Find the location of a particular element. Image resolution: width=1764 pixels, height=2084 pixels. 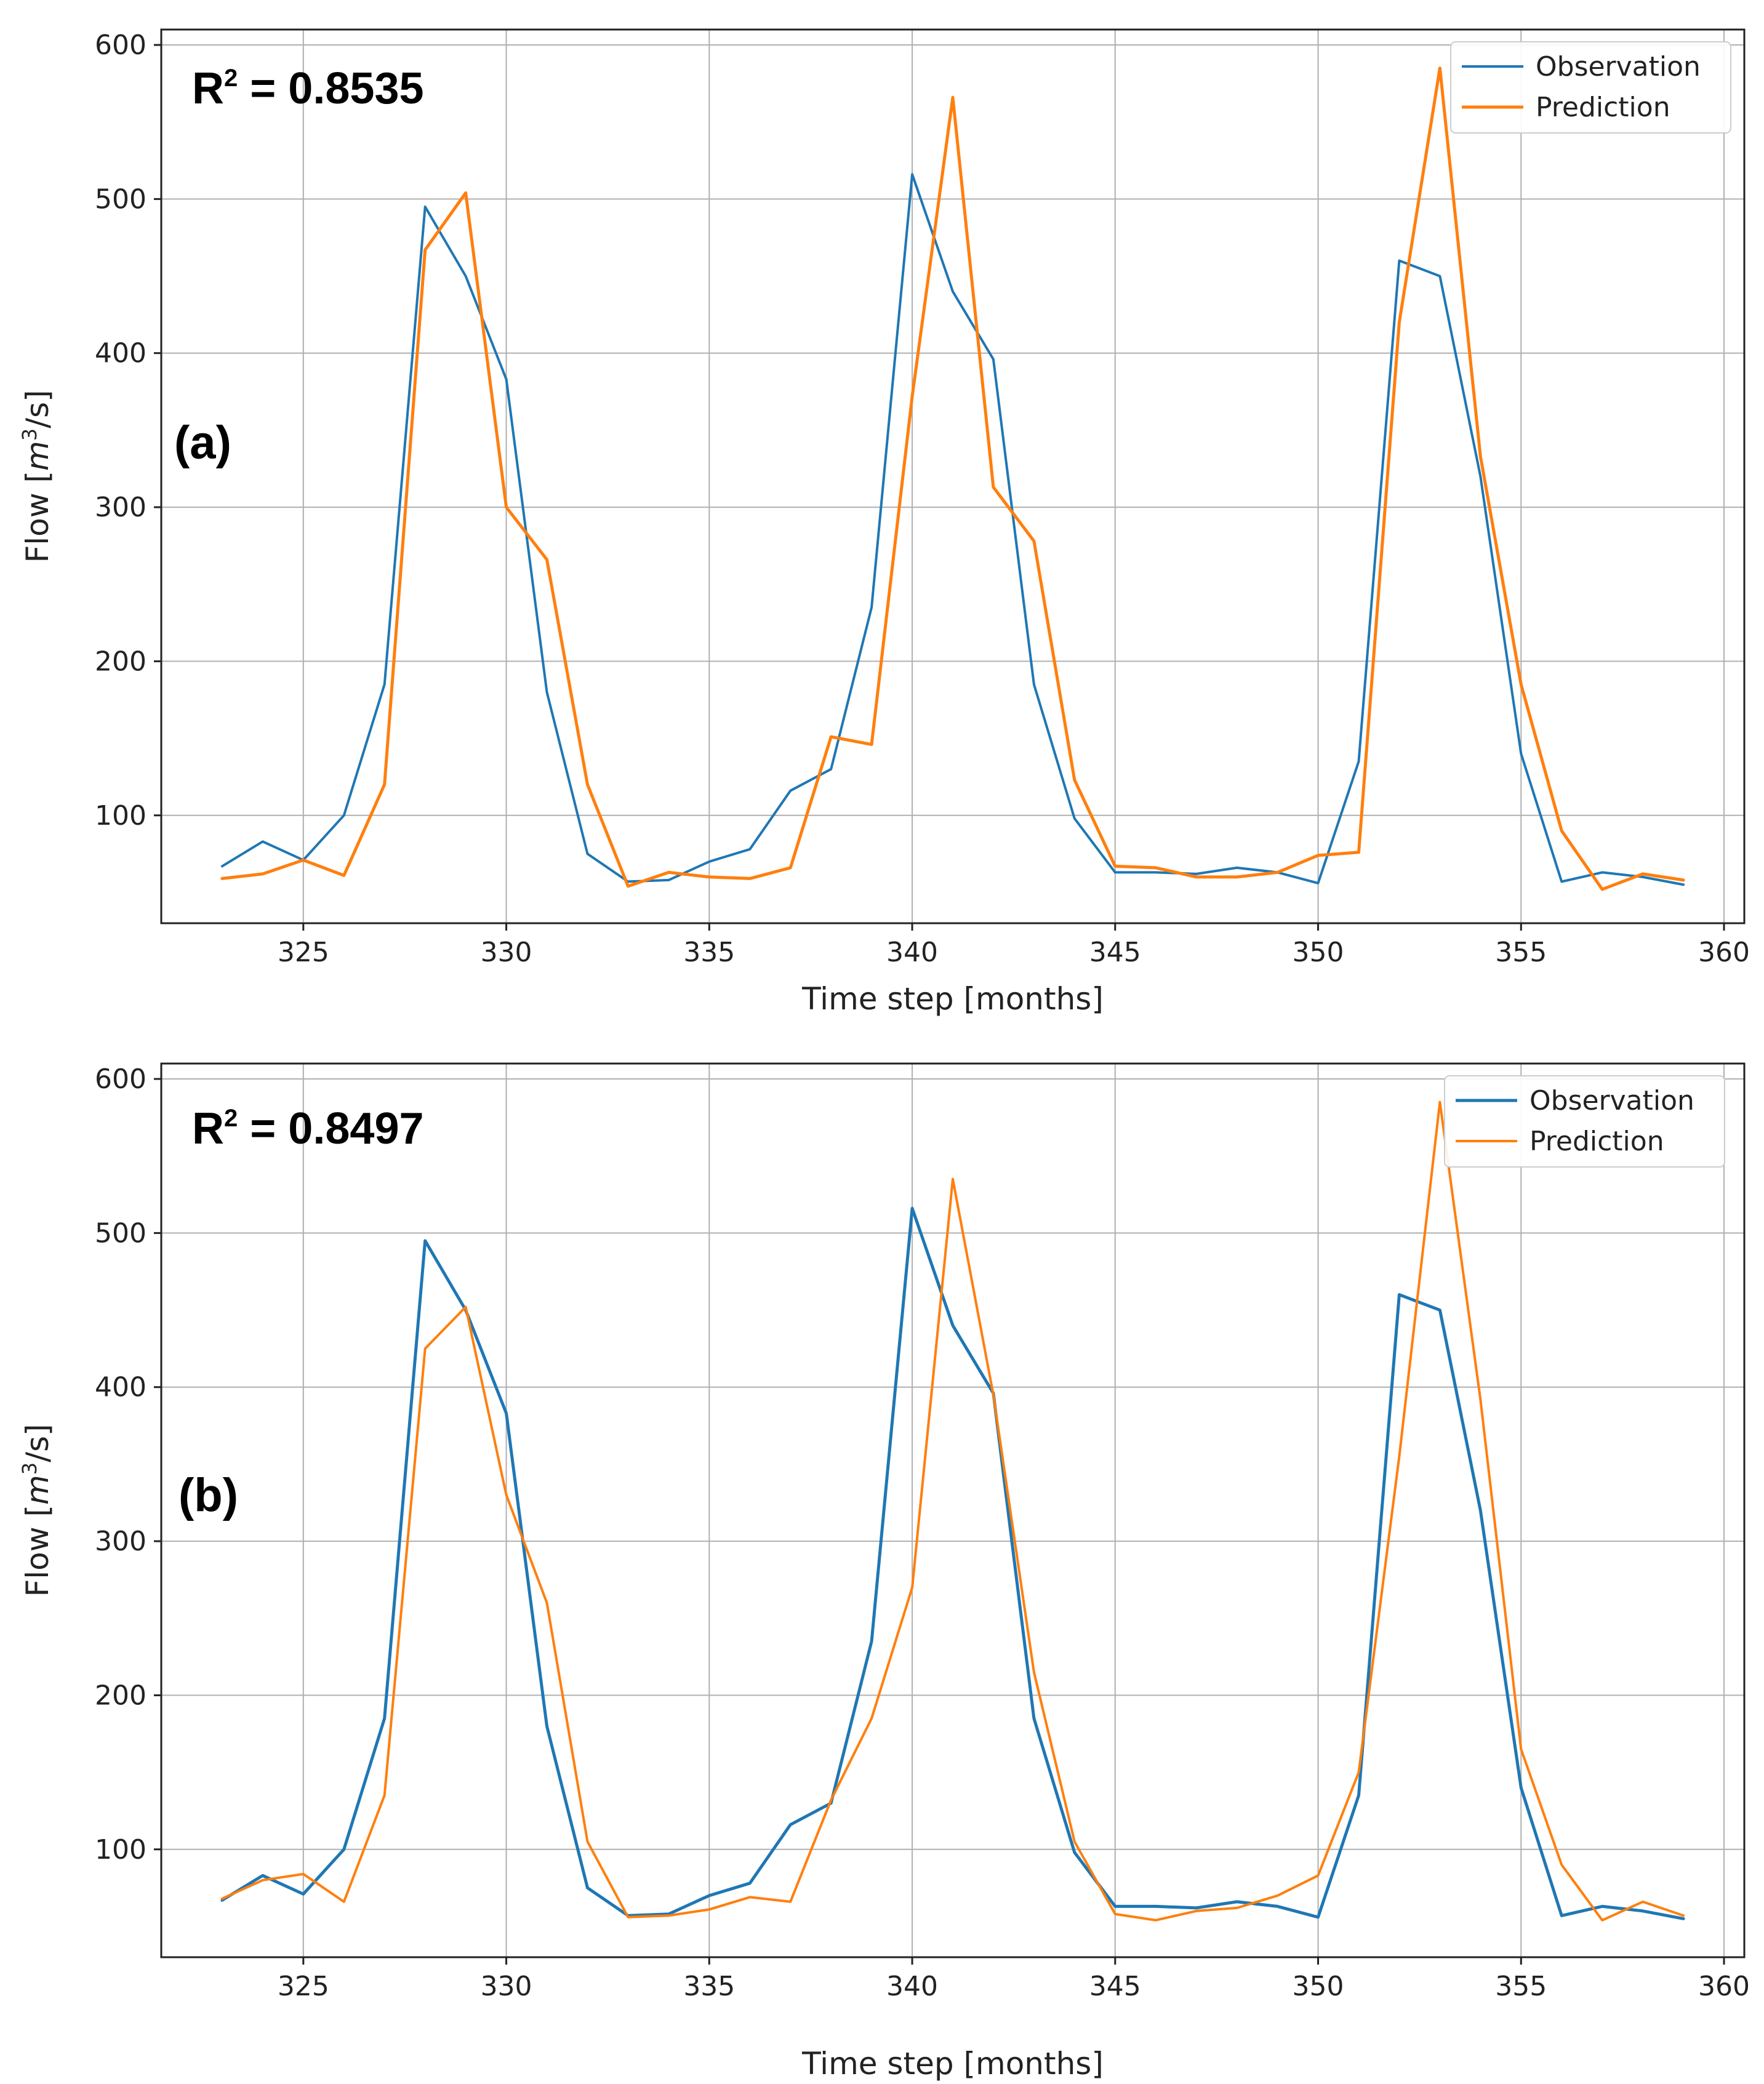

r-squared-annotation: R2 = 0.8497 is located at coordinates (308, 1128).